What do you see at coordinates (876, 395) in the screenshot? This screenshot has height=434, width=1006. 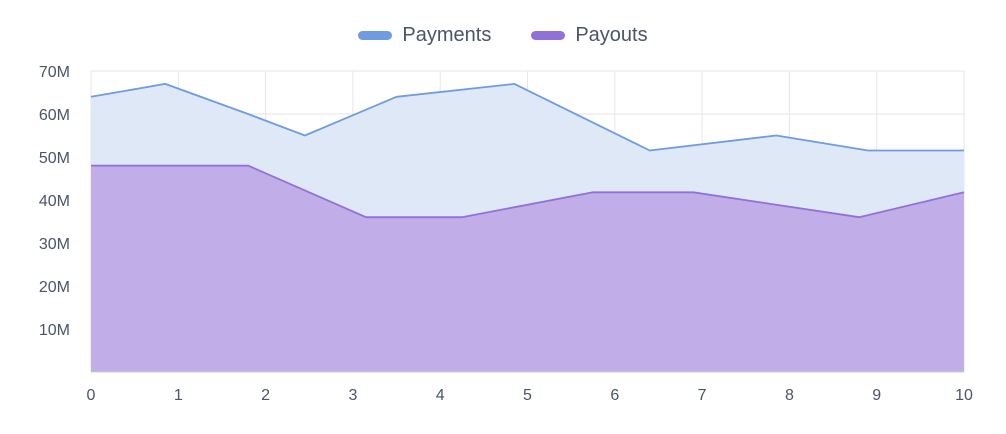 I see `x-tick-label-9: 9` at bounding box center [876, 395].